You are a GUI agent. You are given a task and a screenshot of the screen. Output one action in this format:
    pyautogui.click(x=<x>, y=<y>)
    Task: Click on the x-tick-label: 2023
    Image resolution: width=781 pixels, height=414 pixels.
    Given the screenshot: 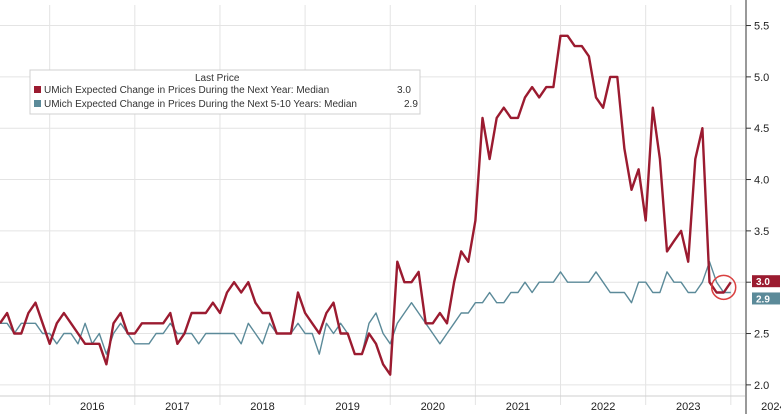 What is the action you would take?
    pyautogui.click(x=688, y=407)
    